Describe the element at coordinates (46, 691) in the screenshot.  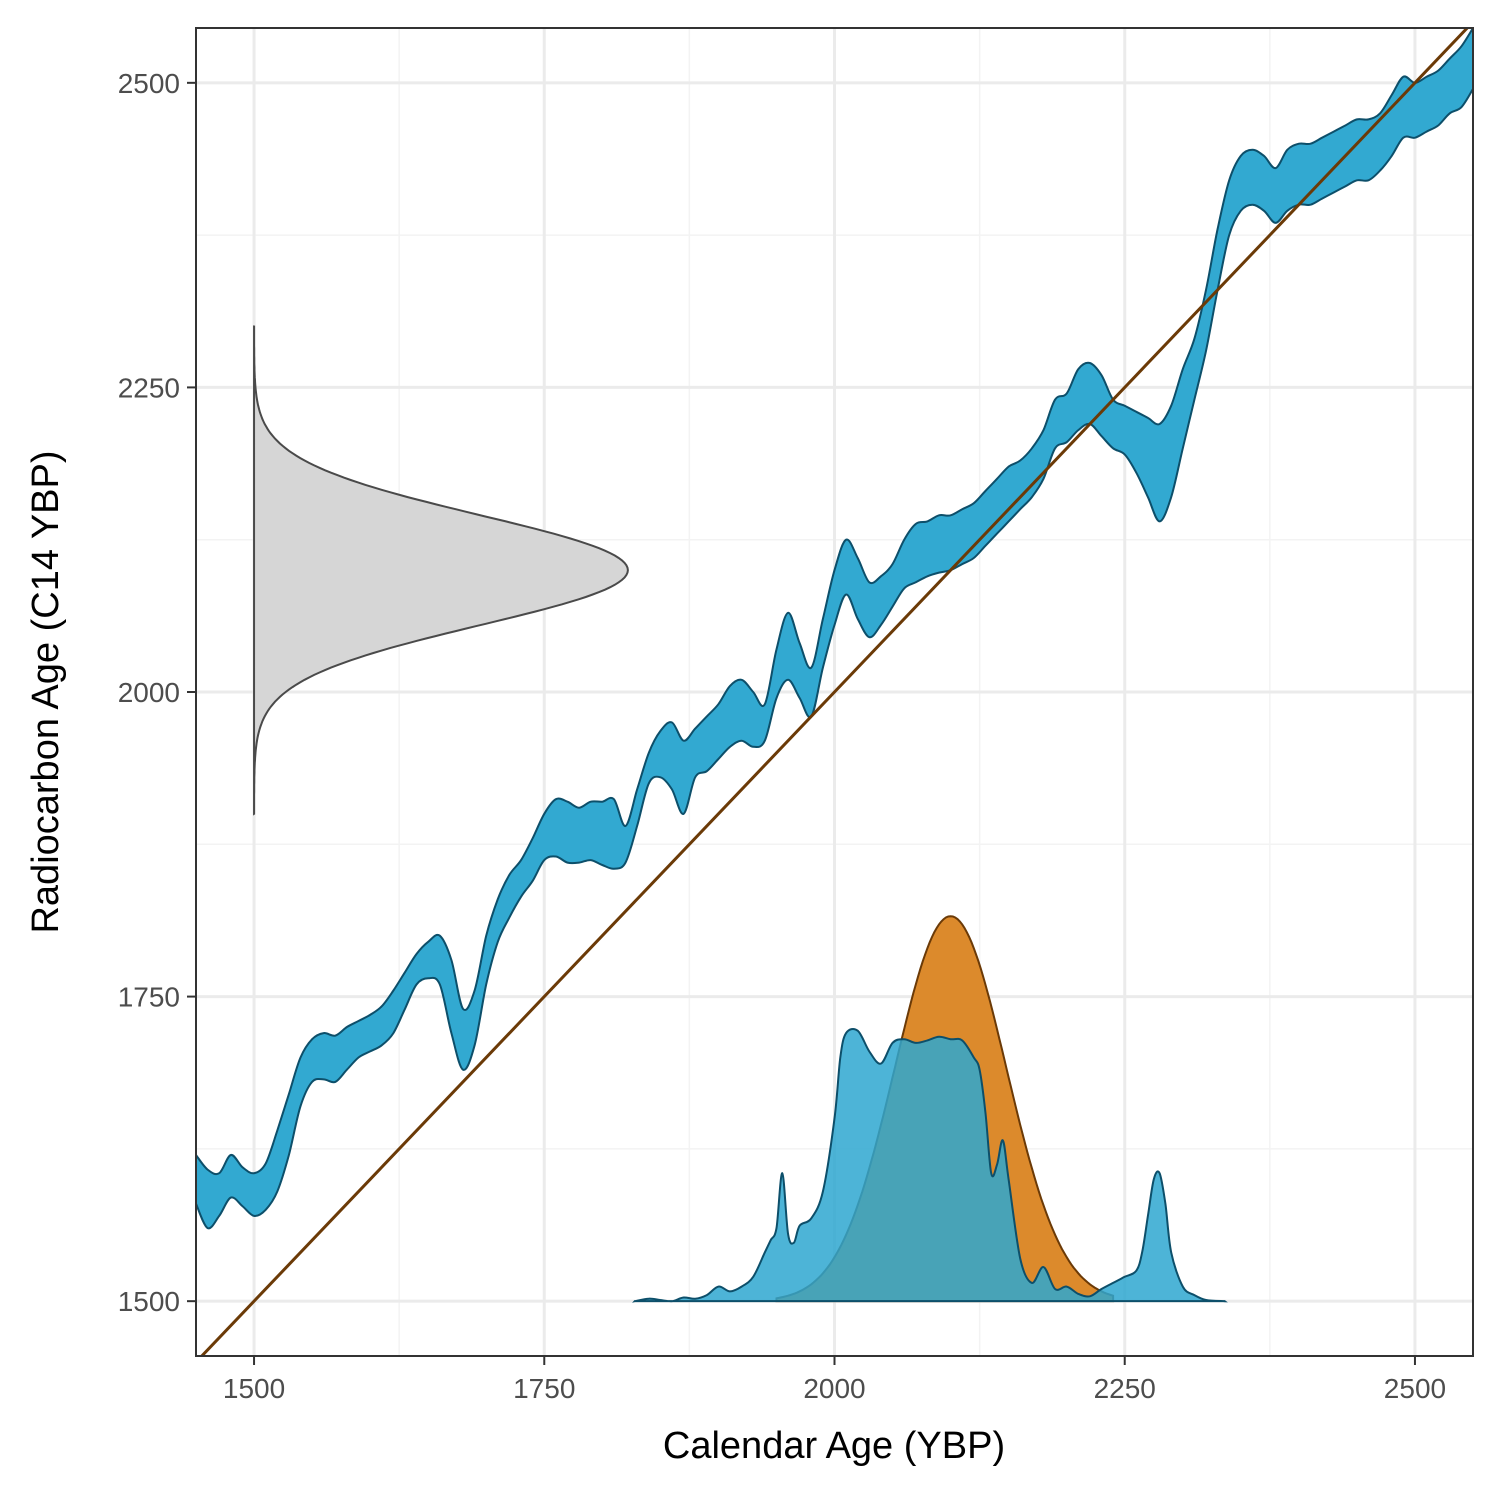
I see `y-axis-title: Radiocarbon Age (C14 YBP)` at that location.